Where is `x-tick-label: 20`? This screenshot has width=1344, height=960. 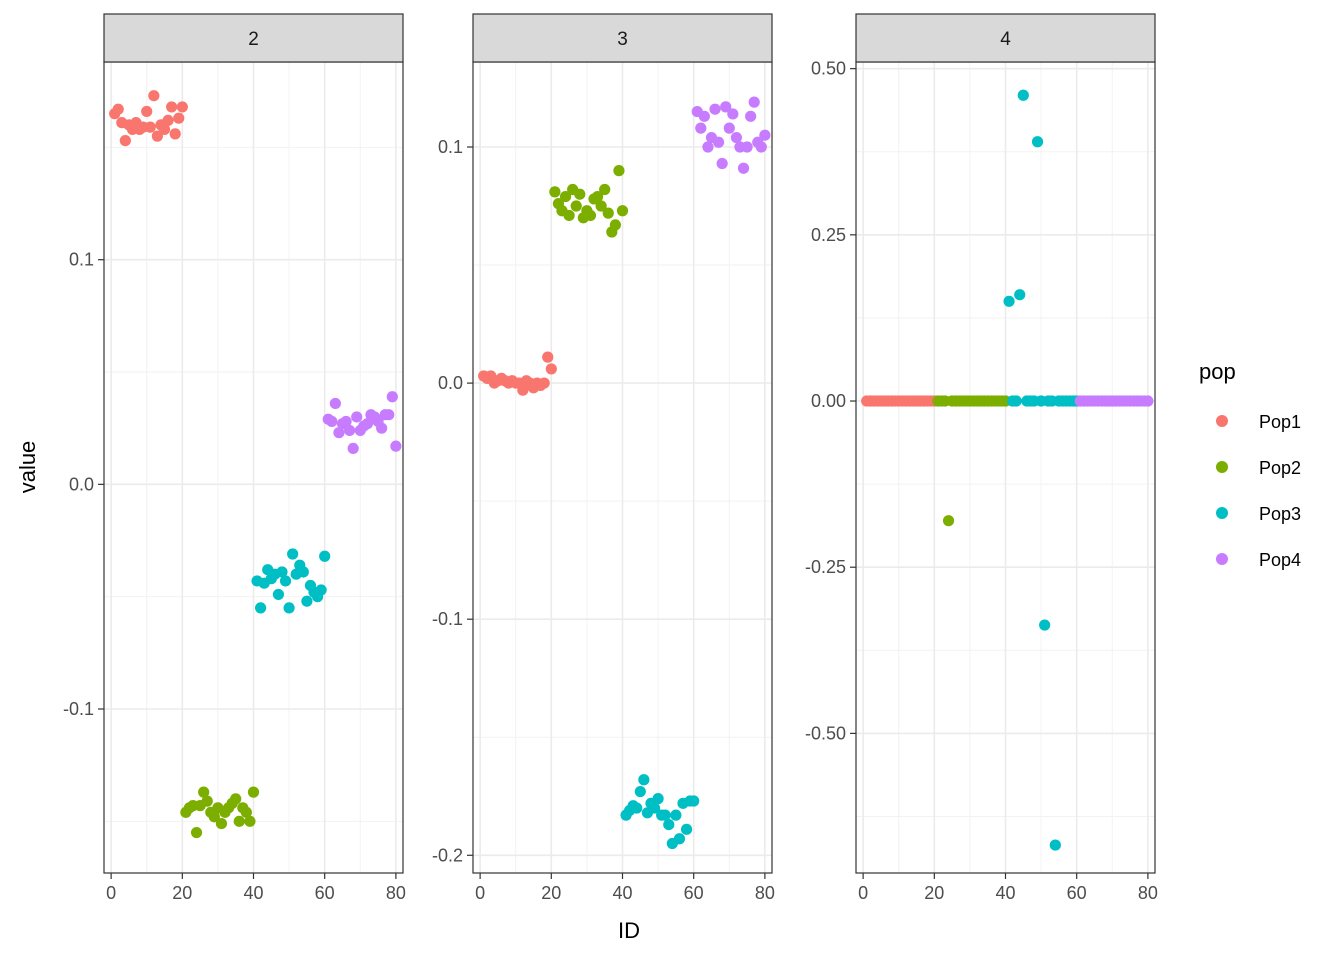
x-tick-label: 20 is located at coordinates (551, 893).